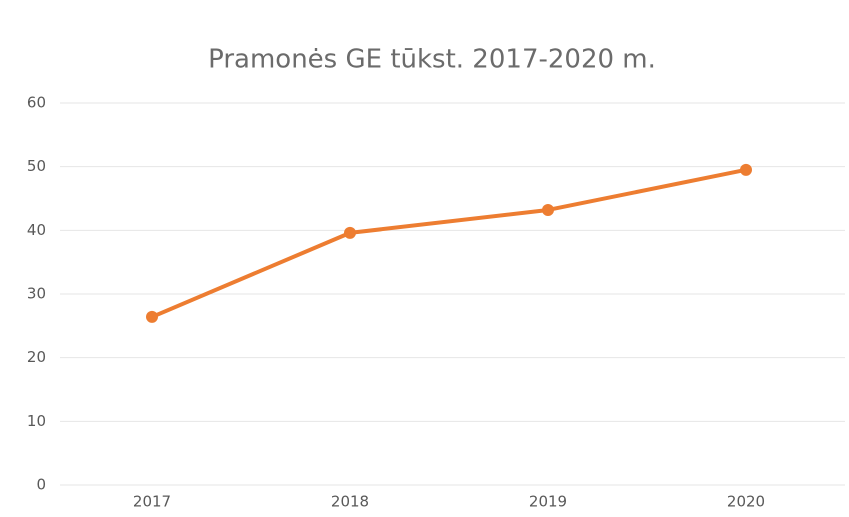 The width and height of the screenshot is (849, 517). What do you see at coordinates (36, 103) in the screenshot?
I see `y-tick-label: 60` at bounding box center [36, 103].